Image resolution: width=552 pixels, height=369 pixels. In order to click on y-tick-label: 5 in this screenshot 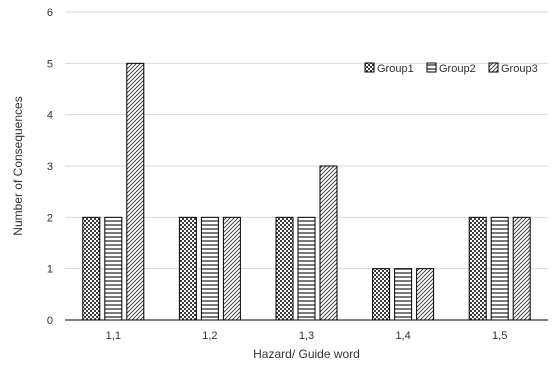, I will do `click(50, 64)`.